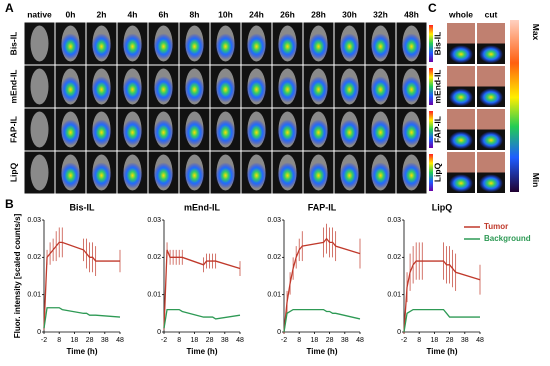 This screenshot has height=366, width=550. What do you see at coordinates (195, 14) in the screenshot?
I see `column-label: 8h` at bounding box center [195, 14].